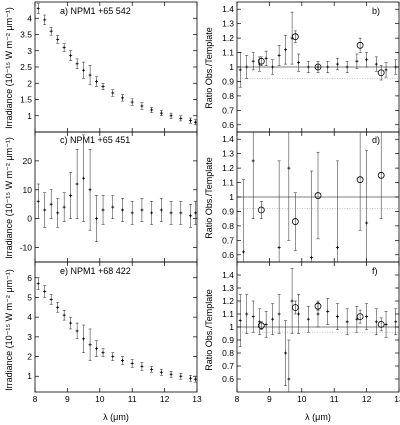  What do you see at coordinates (228, 226) in the screenshot?
I see `panel-d-y-tick-label: 0.8` at bounding box center [228, 226].